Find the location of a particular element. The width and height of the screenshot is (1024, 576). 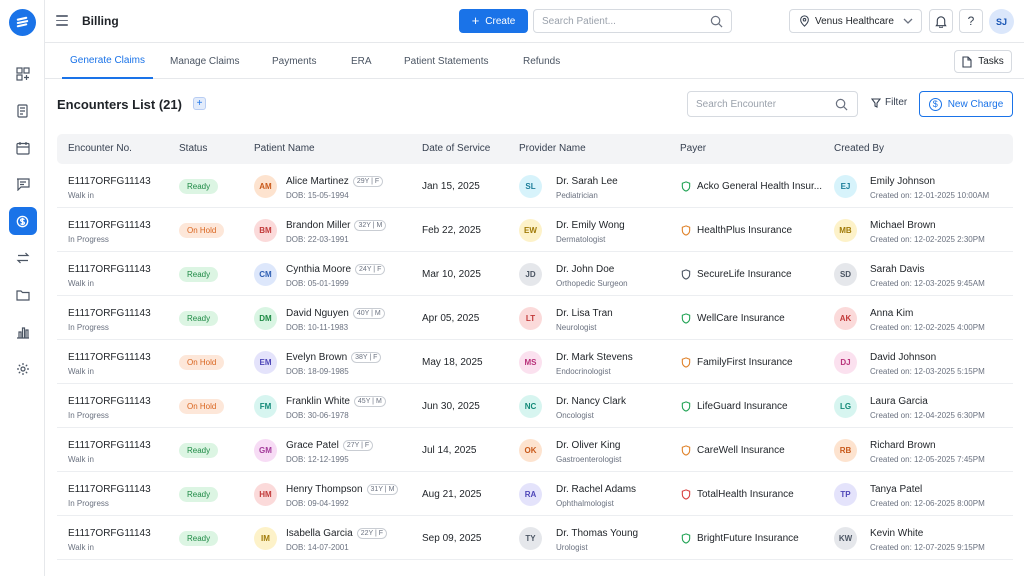

provider-name: Dr. Oliver King is located at coordinates (588, 445).